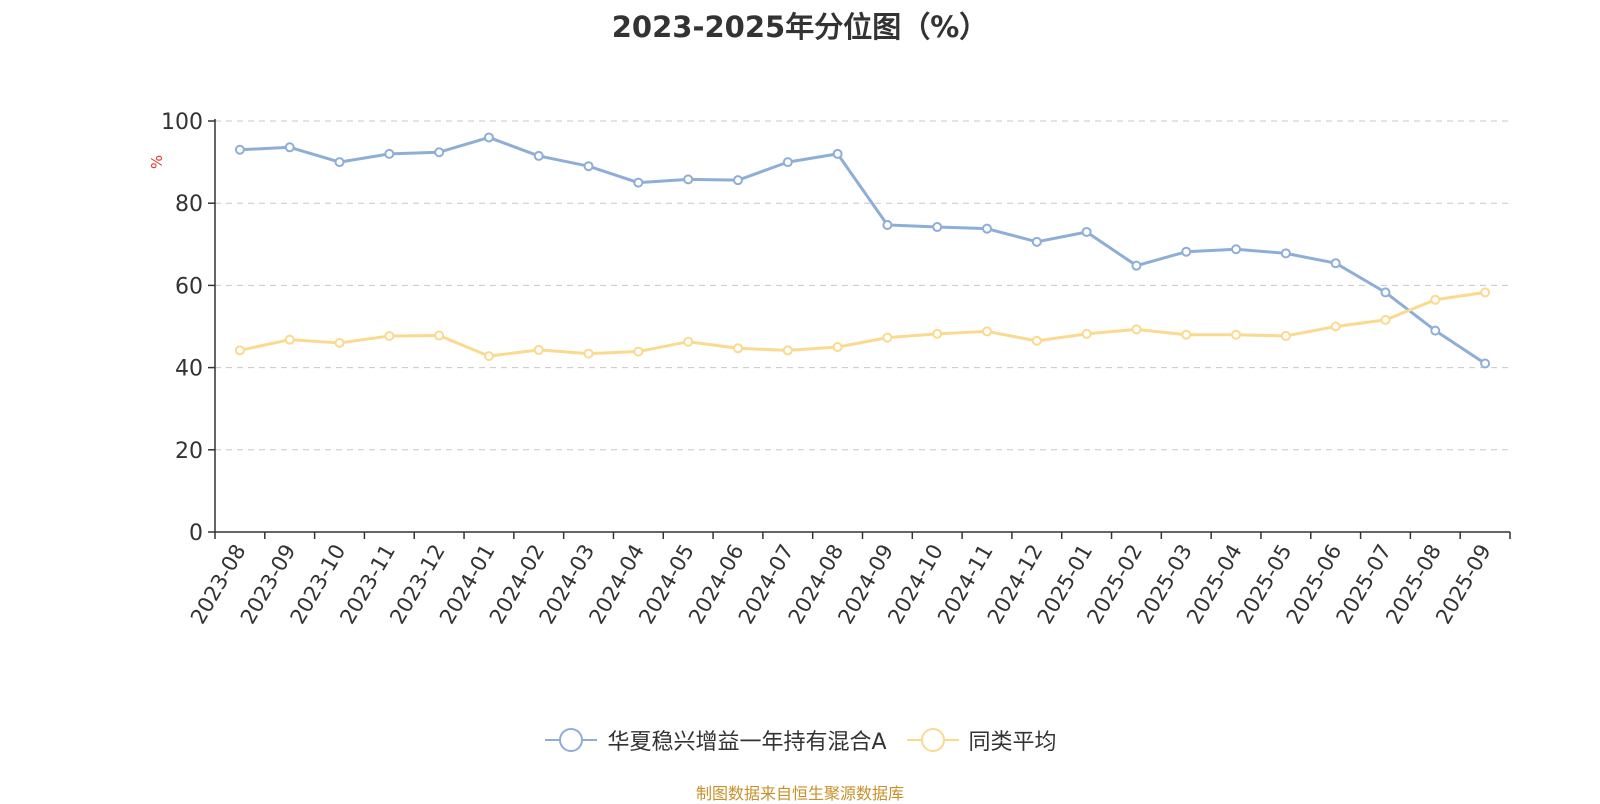  I want to click on legend-label-series-b: 同类平均, so click(1012, 742).